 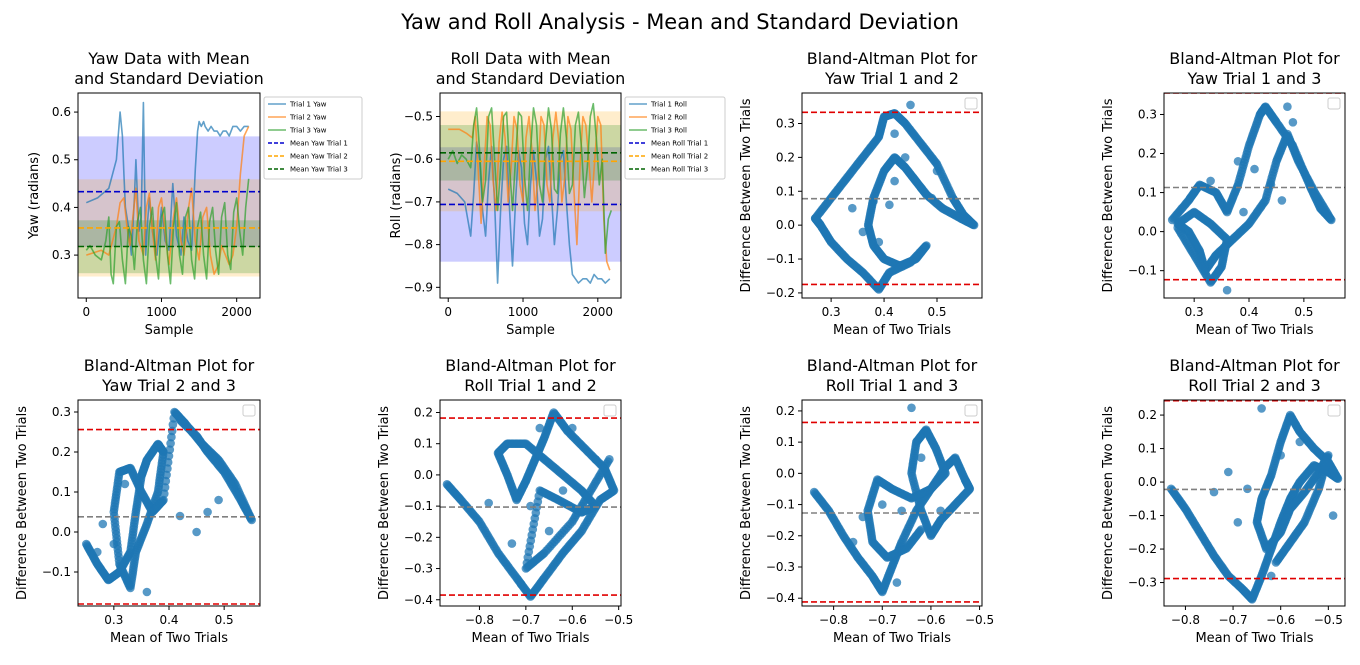 I want to click on legend-label: Mean Roll Trial 3, so click(x=679, y=170).